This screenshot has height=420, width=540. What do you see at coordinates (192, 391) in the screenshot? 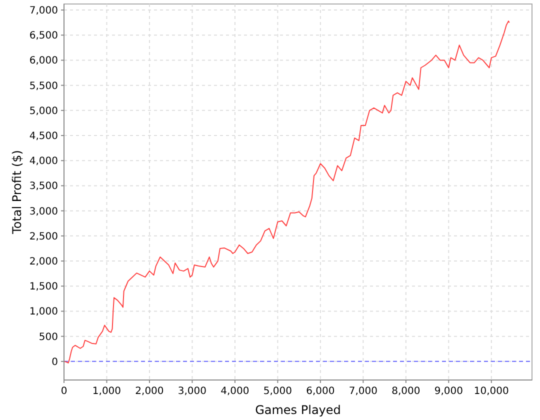
I see `x-tick-label: 3,000` at bounding box center [192, 391].